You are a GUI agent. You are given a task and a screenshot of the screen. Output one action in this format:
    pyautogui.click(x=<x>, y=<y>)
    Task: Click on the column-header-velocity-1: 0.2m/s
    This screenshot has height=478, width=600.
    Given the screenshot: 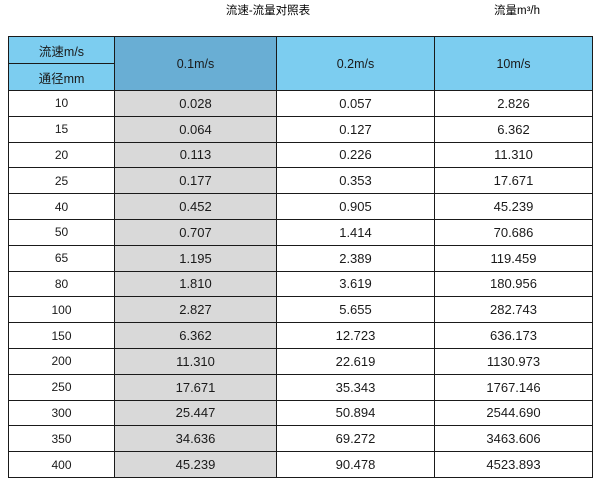 What is the action you would take?
    pyautogui.click(x=355, y=63)
    